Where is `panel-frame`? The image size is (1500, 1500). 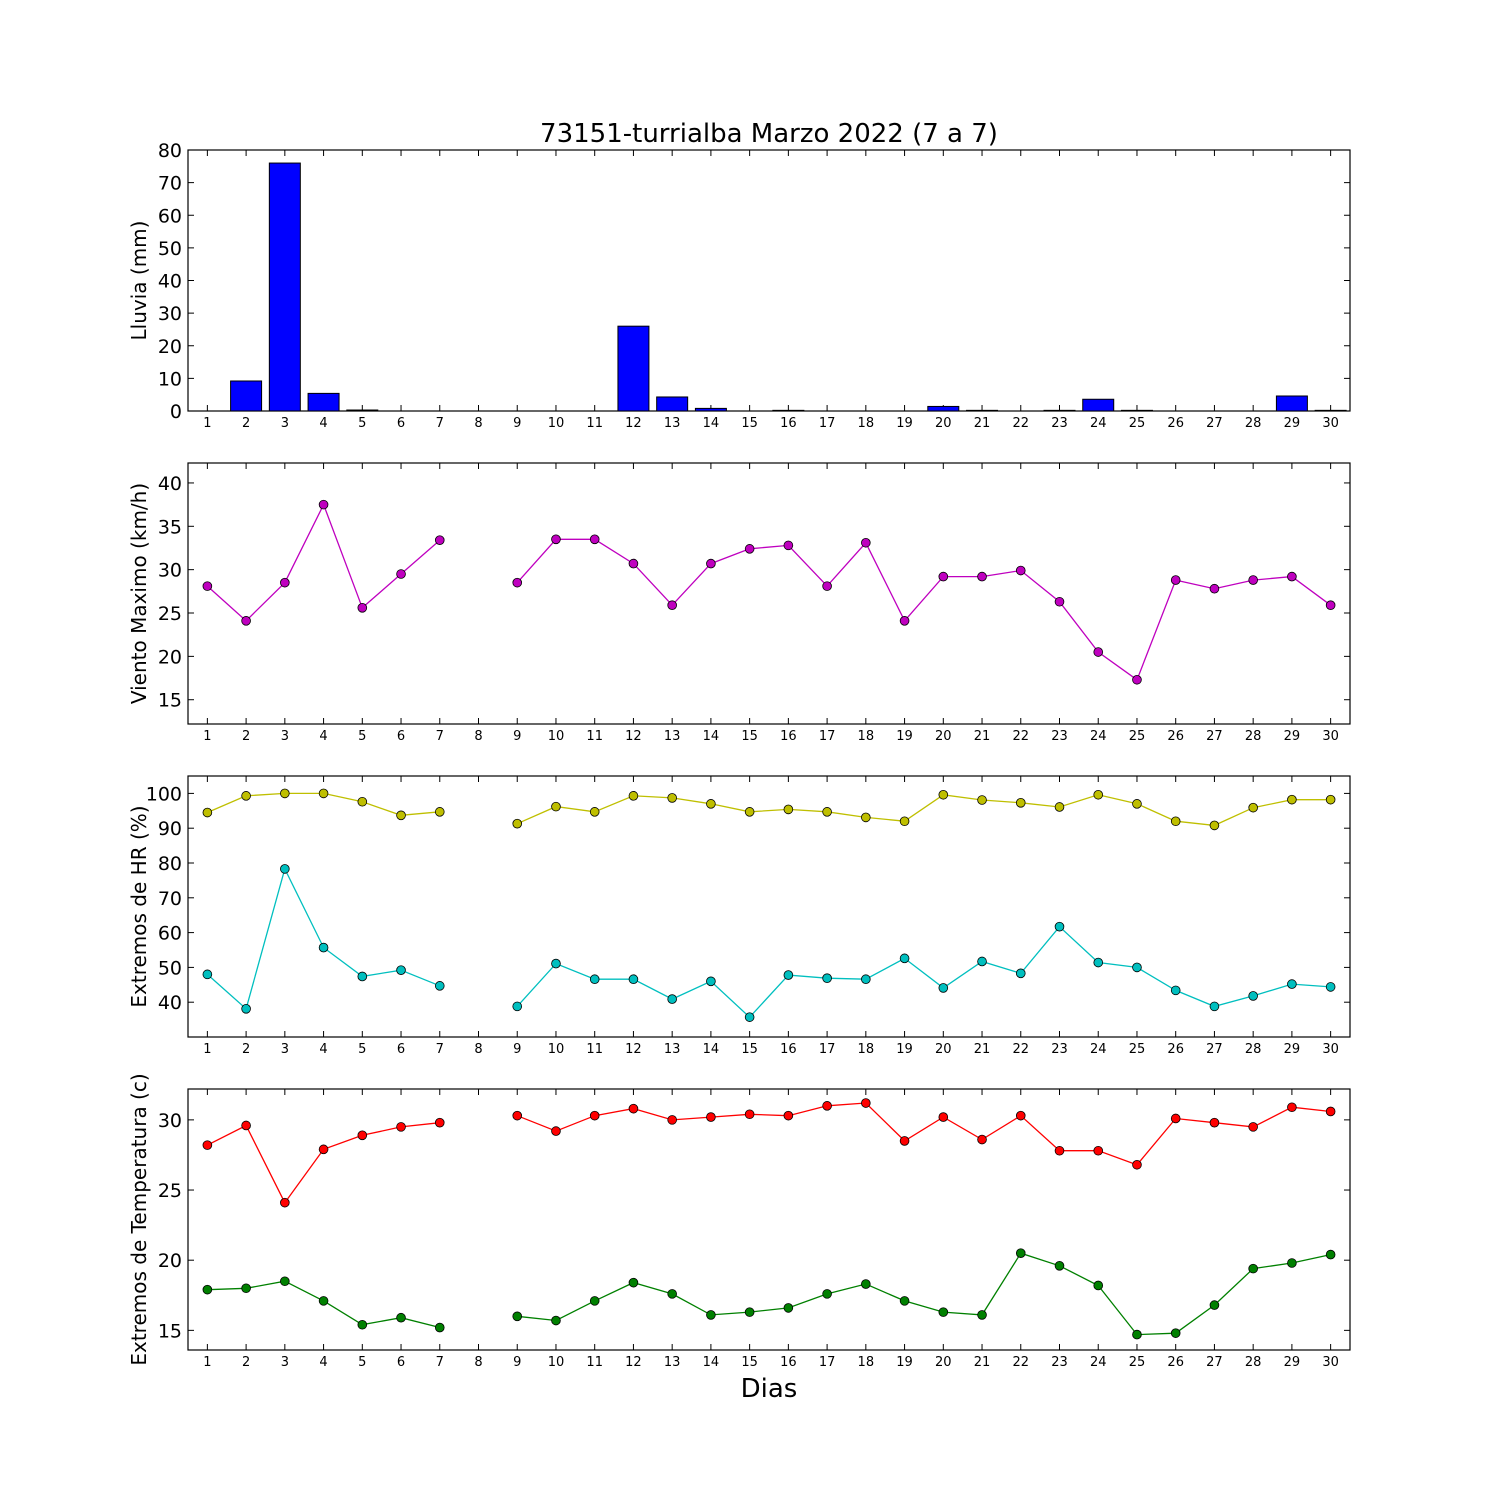
panel-frame is located at coordinates (769, 593).